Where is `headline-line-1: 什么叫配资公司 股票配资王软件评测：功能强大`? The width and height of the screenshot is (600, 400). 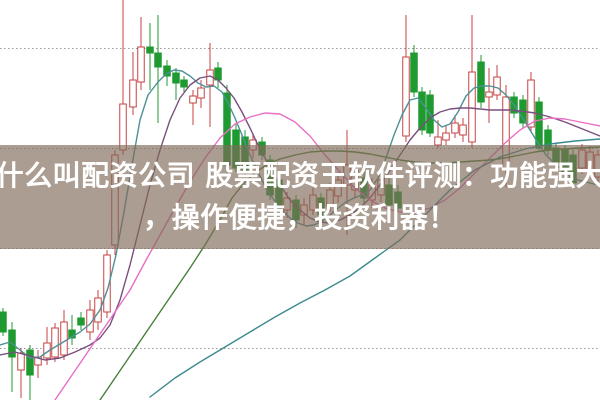 headline-line-1: 什么叫配资公司 股票配资王软件评测：功能强大 is located at coordinates (300, 175).